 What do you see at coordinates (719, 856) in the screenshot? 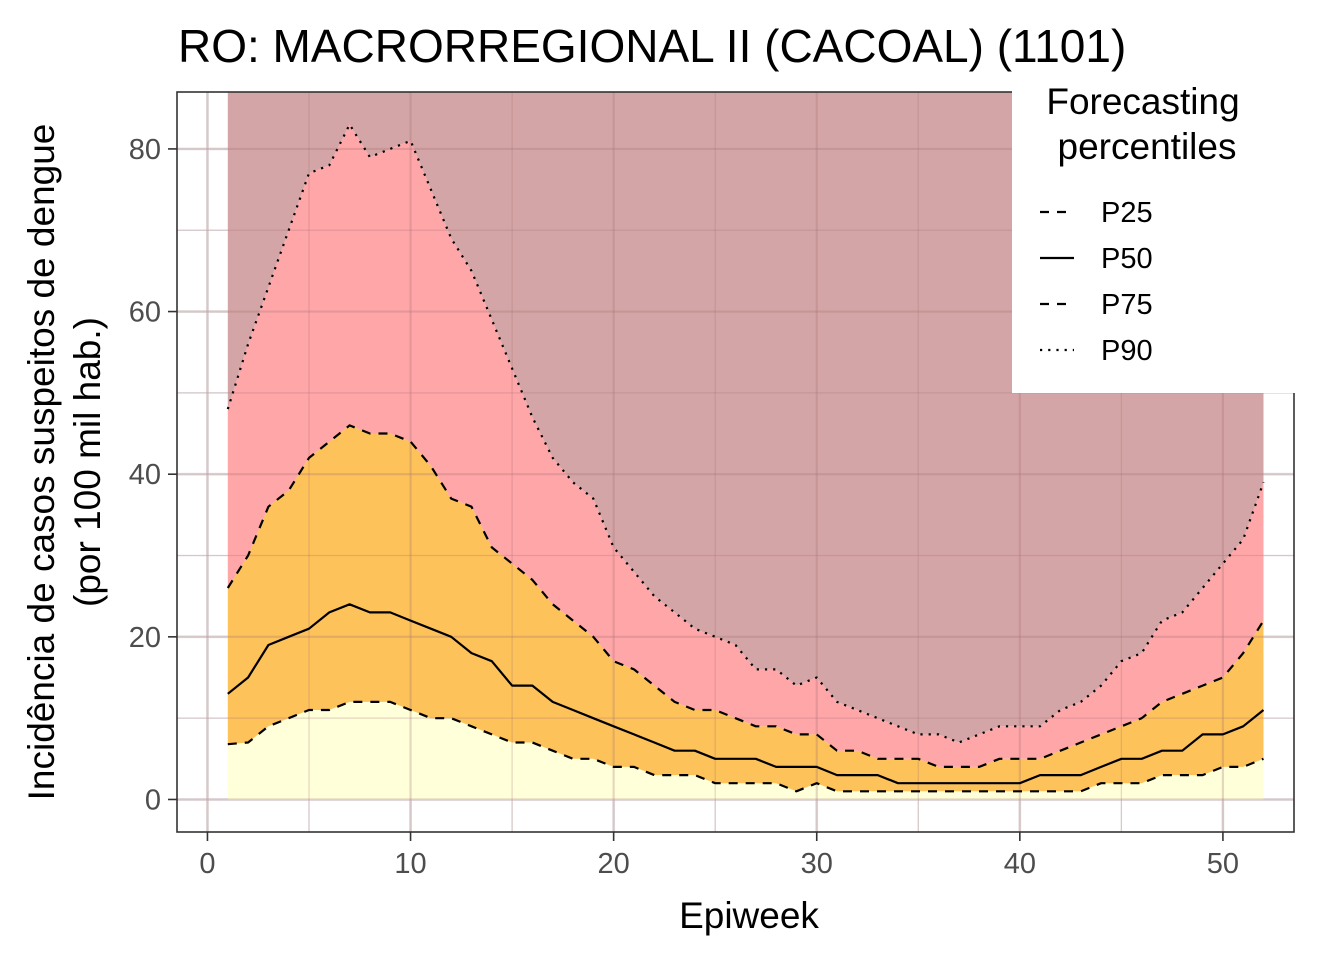
I see `x-axis: 0 10 20 30 40 50` at bounding box center [719, 856].